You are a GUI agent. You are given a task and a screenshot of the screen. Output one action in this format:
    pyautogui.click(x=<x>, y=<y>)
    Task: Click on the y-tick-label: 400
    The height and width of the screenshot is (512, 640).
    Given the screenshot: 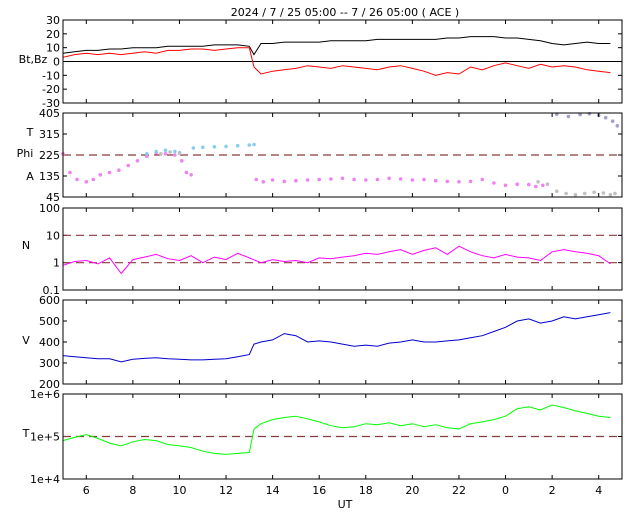 What is the action you would take?
    pyautogui.click(x=49, y=342)
    